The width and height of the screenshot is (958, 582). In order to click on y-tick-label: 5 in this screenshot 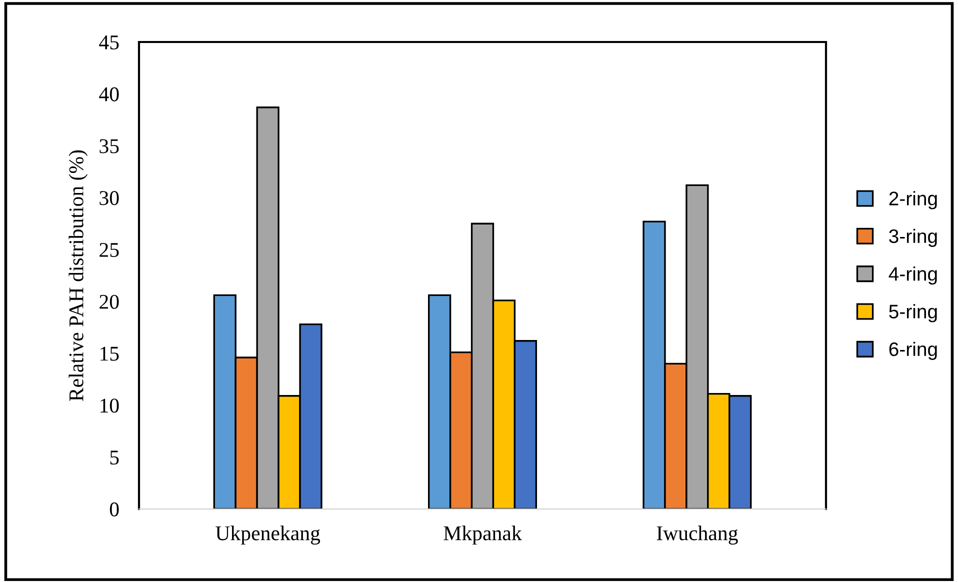, I will do `click(114, 457)`.